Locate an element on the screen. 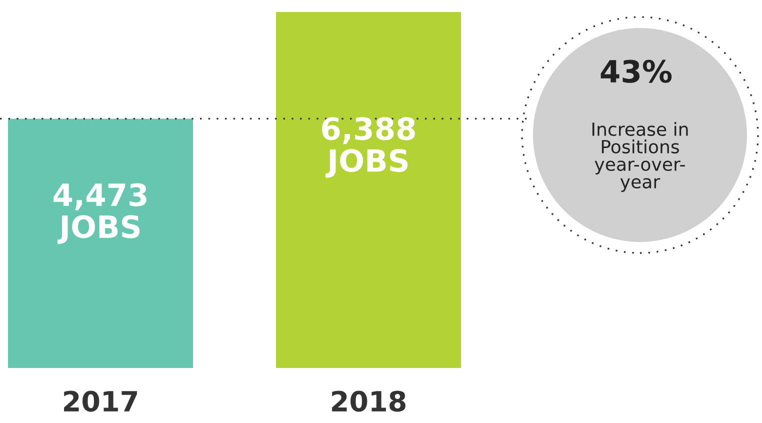 Image resolution: width=762 pixels, height=423 pixels. text: 43% is located at coordinates (636, 71).